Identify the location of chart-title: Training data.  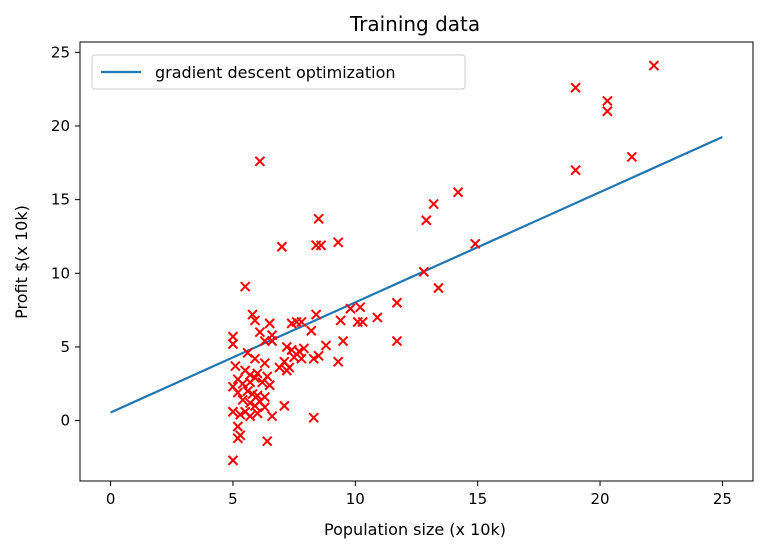
(414, 24).